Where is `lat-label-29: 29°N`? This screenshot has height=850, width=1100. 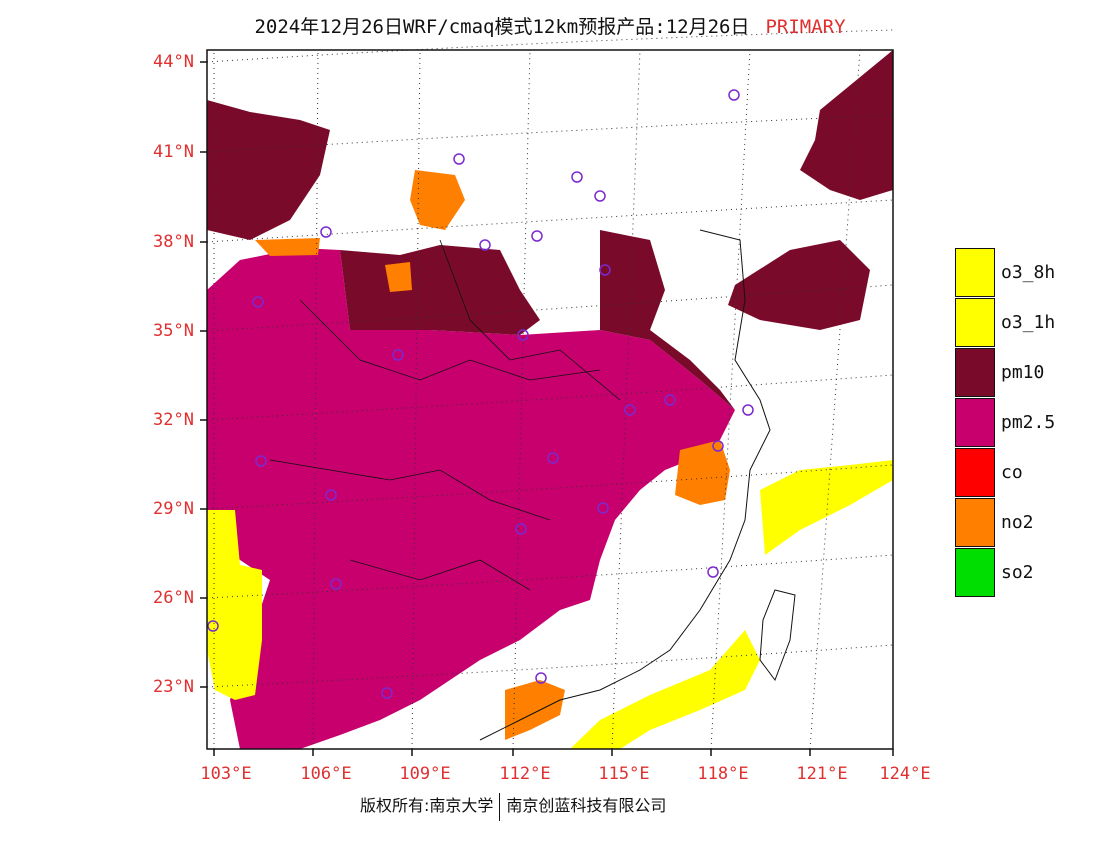 lat-label-29: 29°N is located at coordinates (173, 509).